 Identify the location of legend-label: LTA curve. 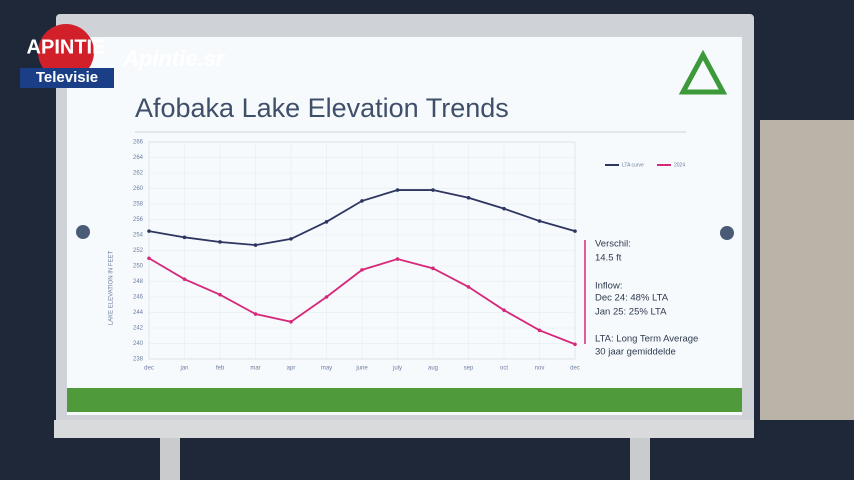
(633, 165).